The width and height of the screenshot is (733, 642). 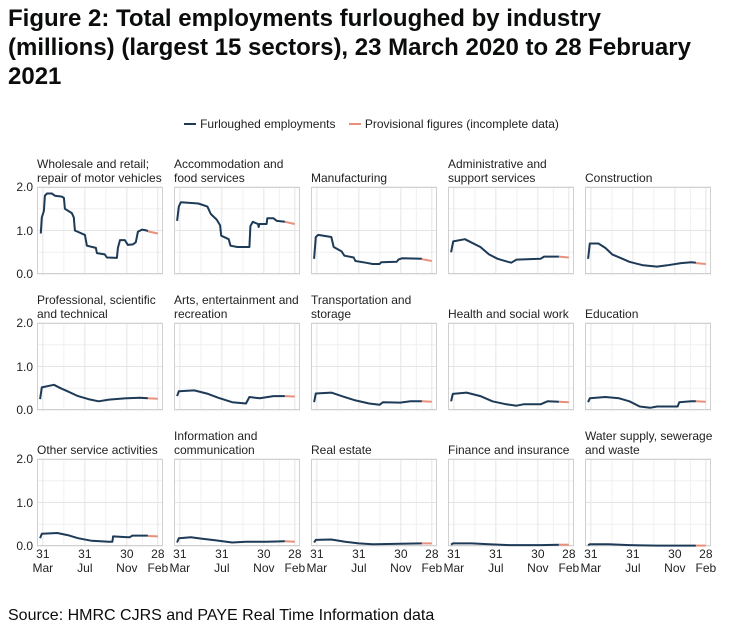 What do you see at coordinates (497, 171) in the screenshot?
I see `panel-title: Administrative and support services` at bounding box center [497, 171].